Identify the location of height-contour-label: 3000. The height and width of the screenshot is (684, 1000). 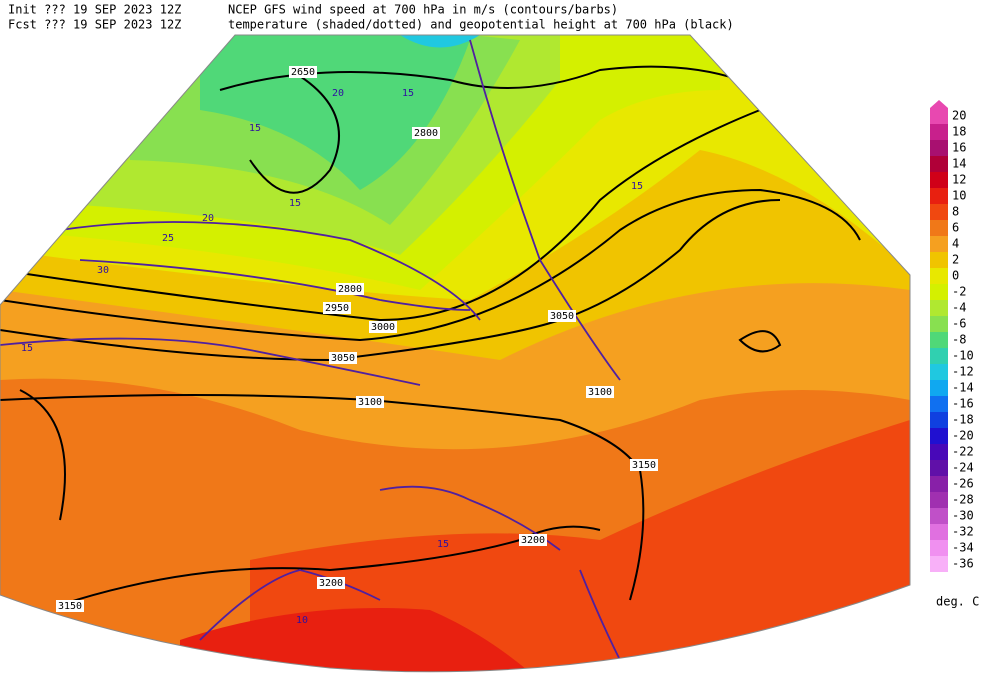
(383, 327).